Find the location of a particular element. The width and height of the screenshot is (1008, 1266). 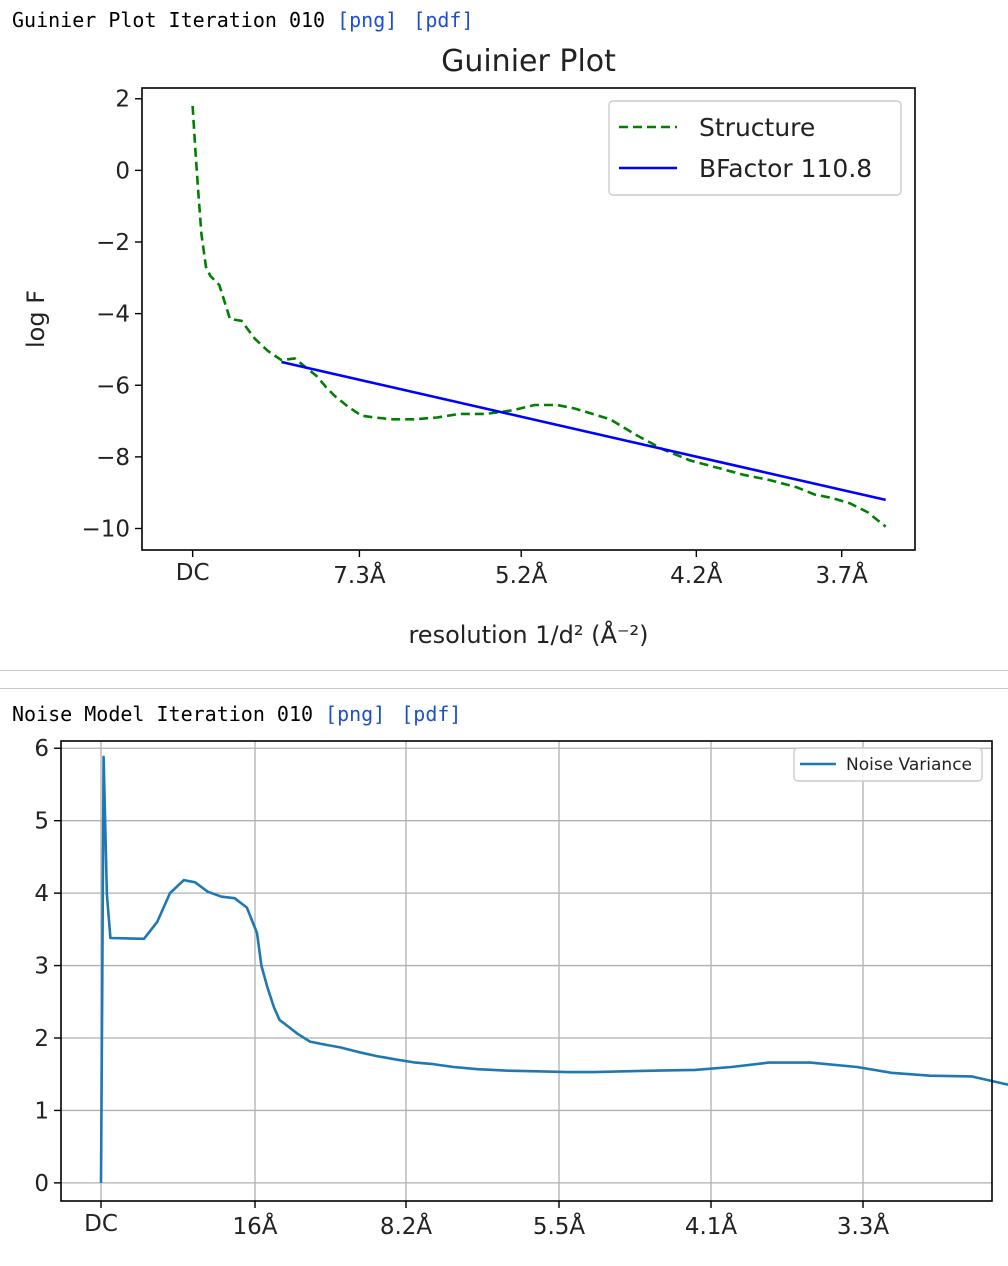

y-tick-label: −6 is located at coordinates (113, 386).